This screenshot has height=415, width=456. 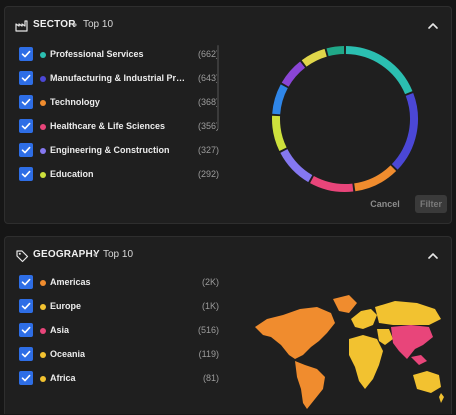 What do you see at coordinates (119, 355) in the screenshot?
I see `list-item: Oceania (119)` at bounding box center [119, 355].